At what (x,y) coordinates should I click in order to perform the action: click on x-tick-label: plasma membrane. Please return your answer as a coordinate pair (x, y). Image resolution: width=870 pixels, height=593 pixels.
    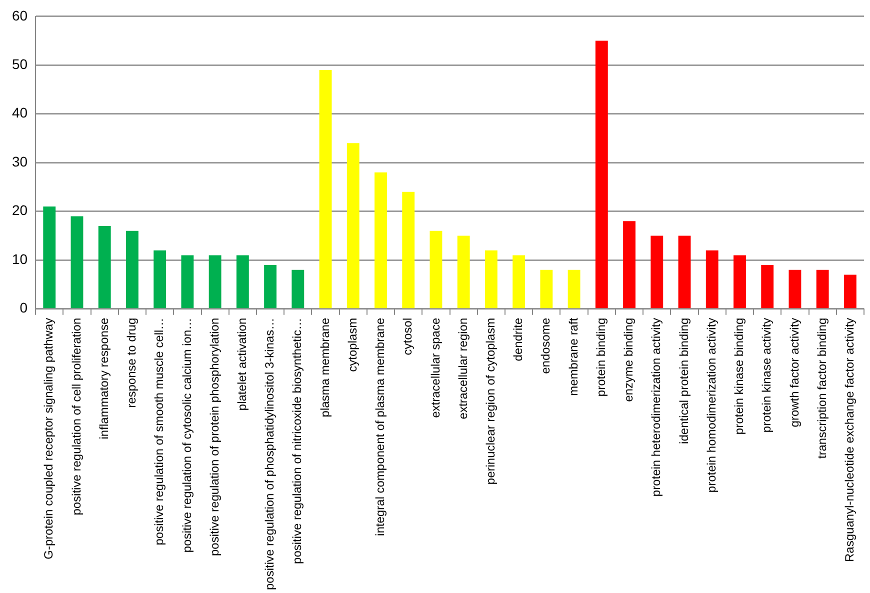
    Looking at the image, I should click on (325, 368).